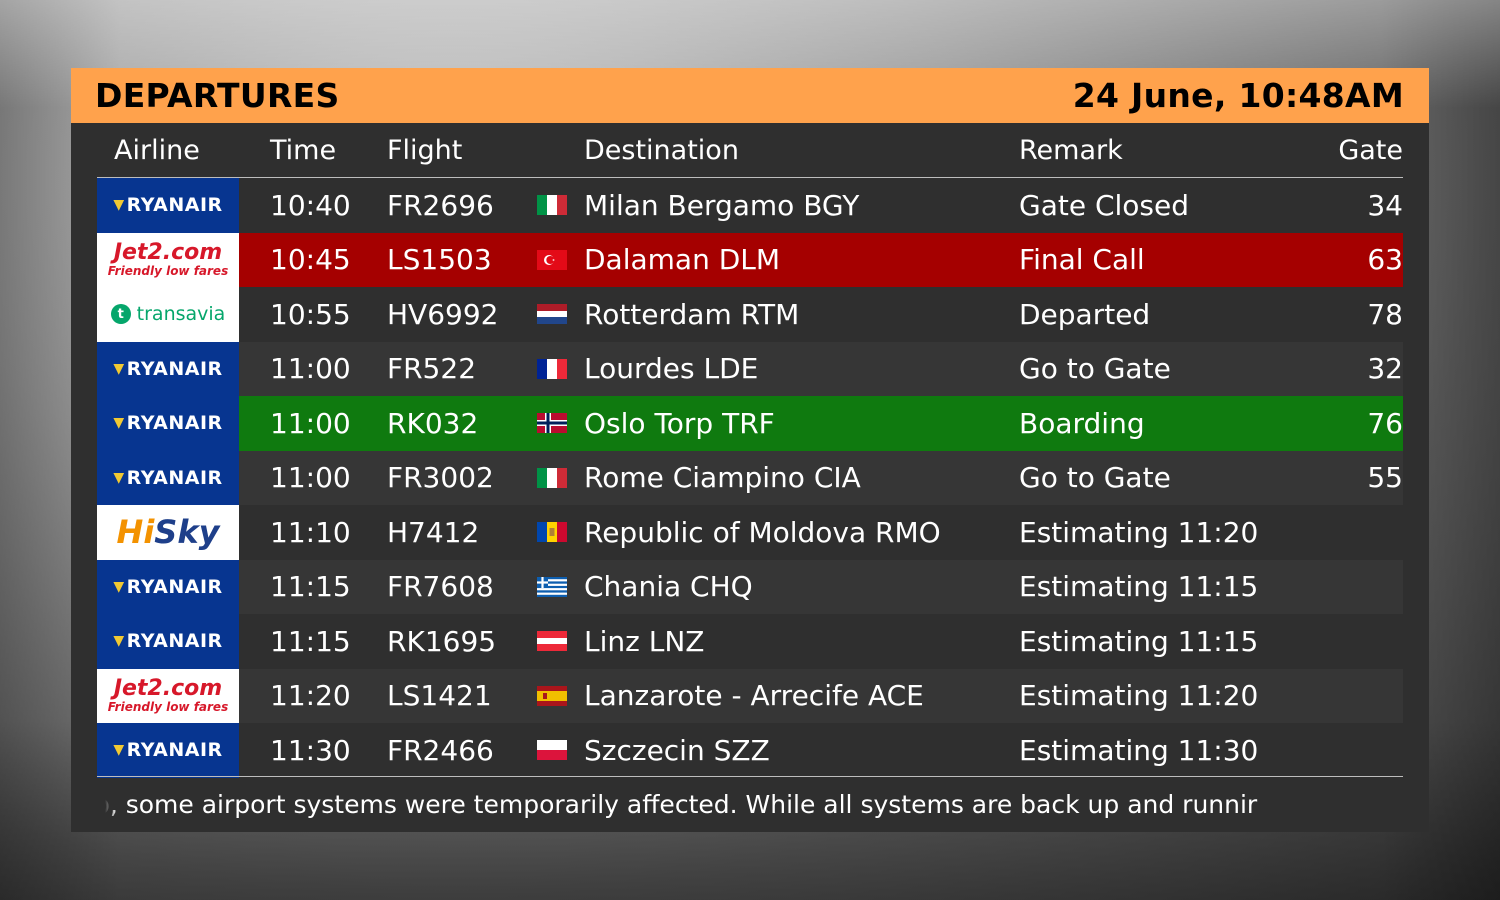 This screenshot has height=900, width=1500. I want to click on flight-cell: FR2696, so click(440, 205).